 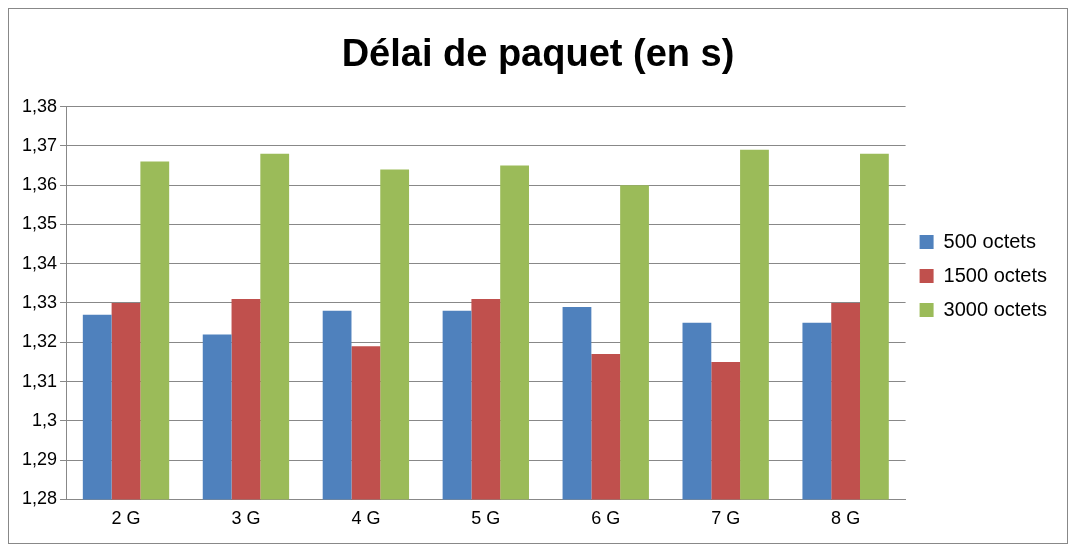 I want to click on y-tick-label: 1,38, so click(x=39, y=105).